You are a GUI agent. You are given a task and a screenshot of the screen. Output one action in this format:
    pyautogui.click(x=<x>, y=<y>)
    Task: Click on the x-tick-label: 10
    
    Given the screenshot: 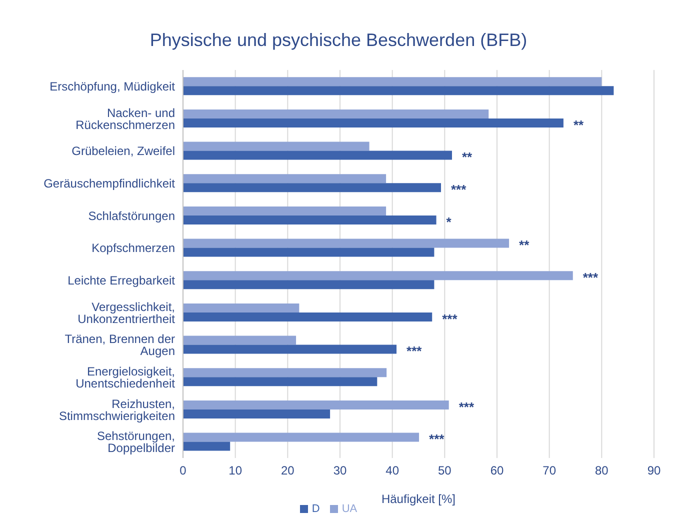 What is the action you would take?
    pyautogui.click(x=235, y=471)
    